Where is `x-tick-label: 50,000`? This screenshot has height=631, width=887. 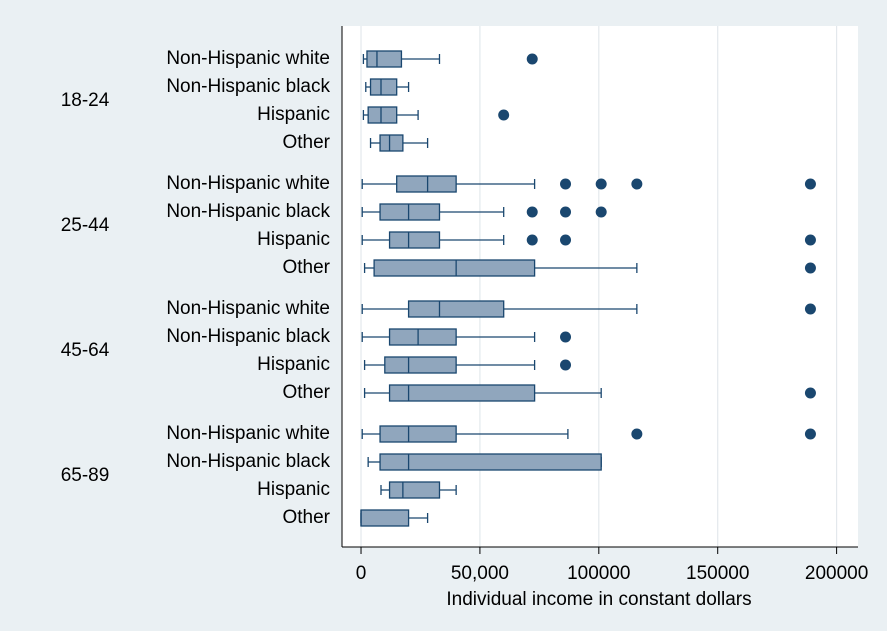 x-tick-label: 50,000 is located at coordinates (480, 573).